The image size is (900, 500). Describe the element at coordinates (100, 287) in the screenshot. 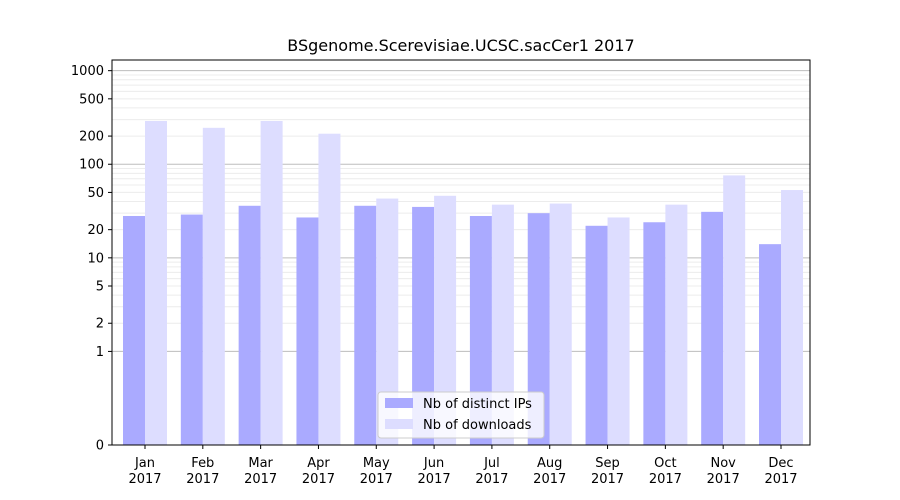

I see `y-tick-label: 5` at that location.